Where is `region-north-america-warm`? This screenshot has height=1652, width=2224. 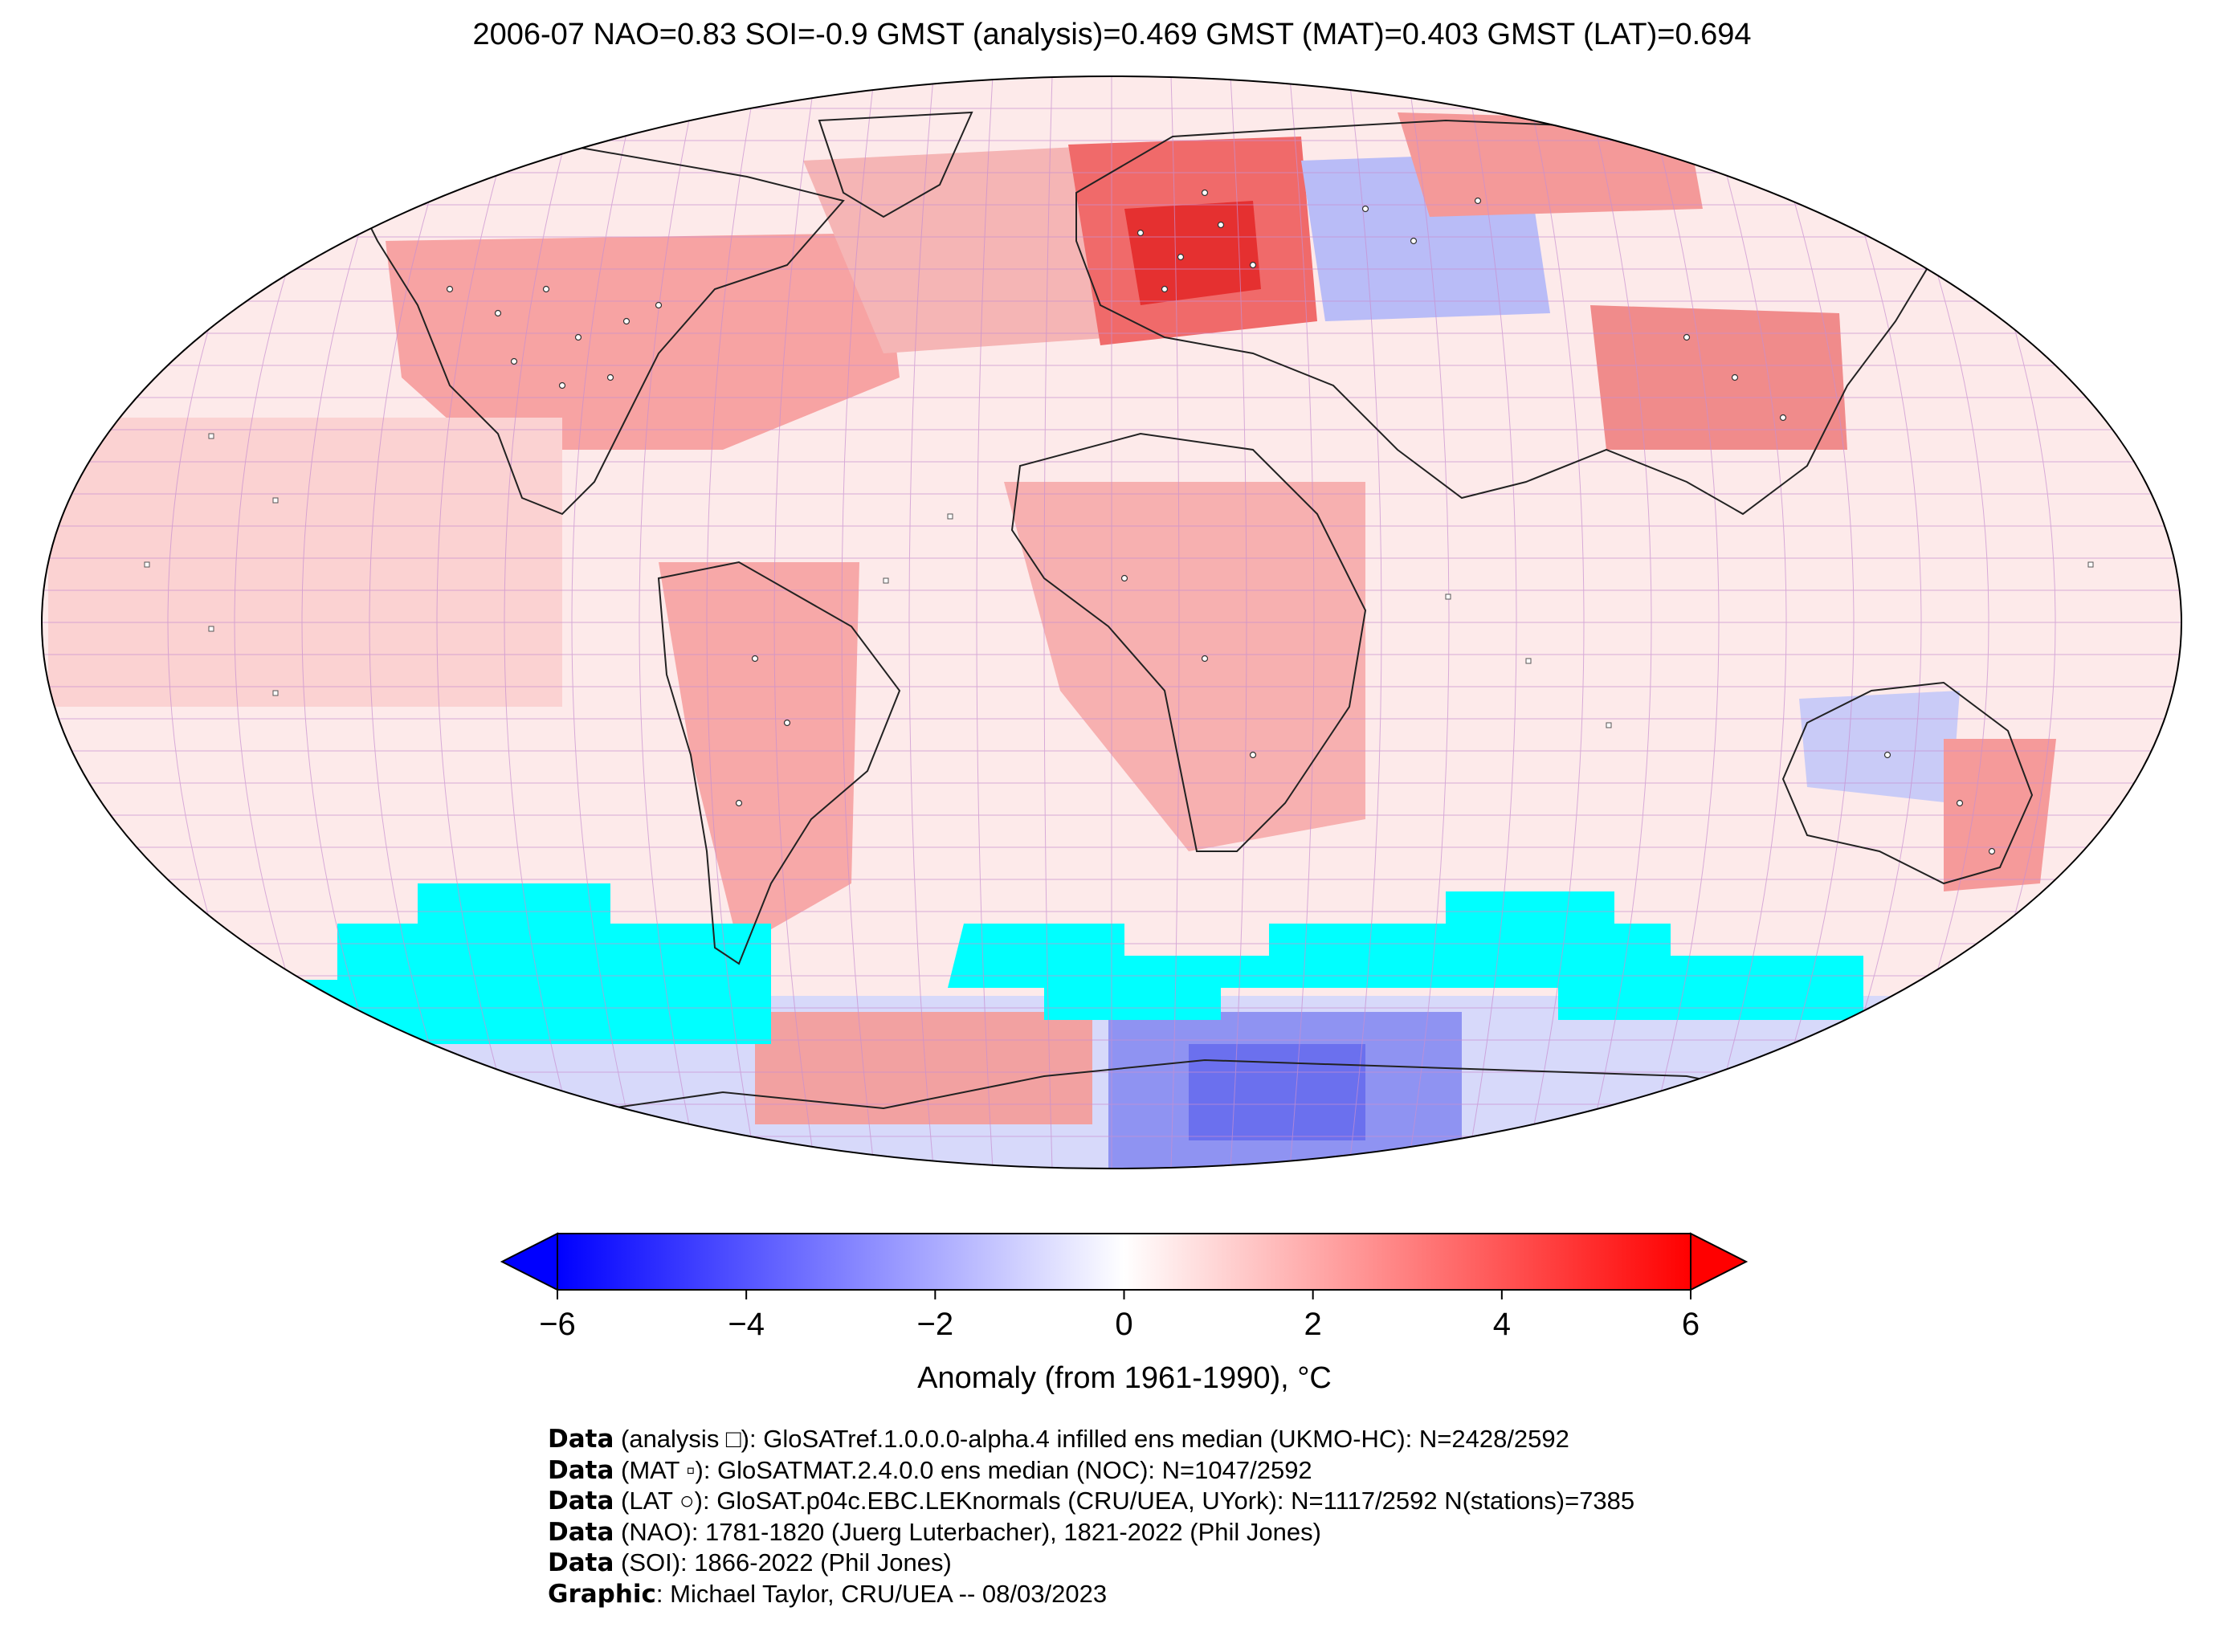 region-north-america-warm is located at coordinates (643, 341).